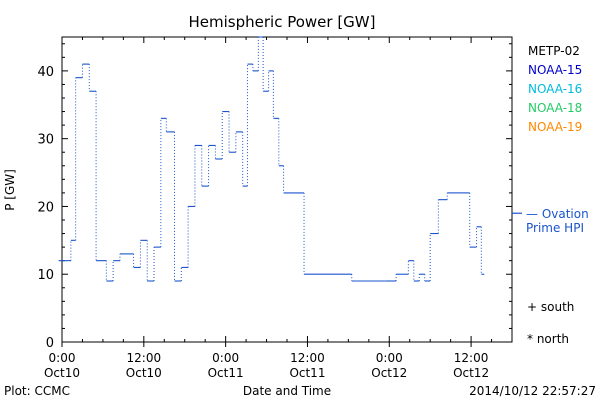 Image resolution: width=600 pixels, height=400 pixels. Describe the element at coordinates (555, 127) in the screenshot. I see `legend-entry: NOAA-19` at that location.